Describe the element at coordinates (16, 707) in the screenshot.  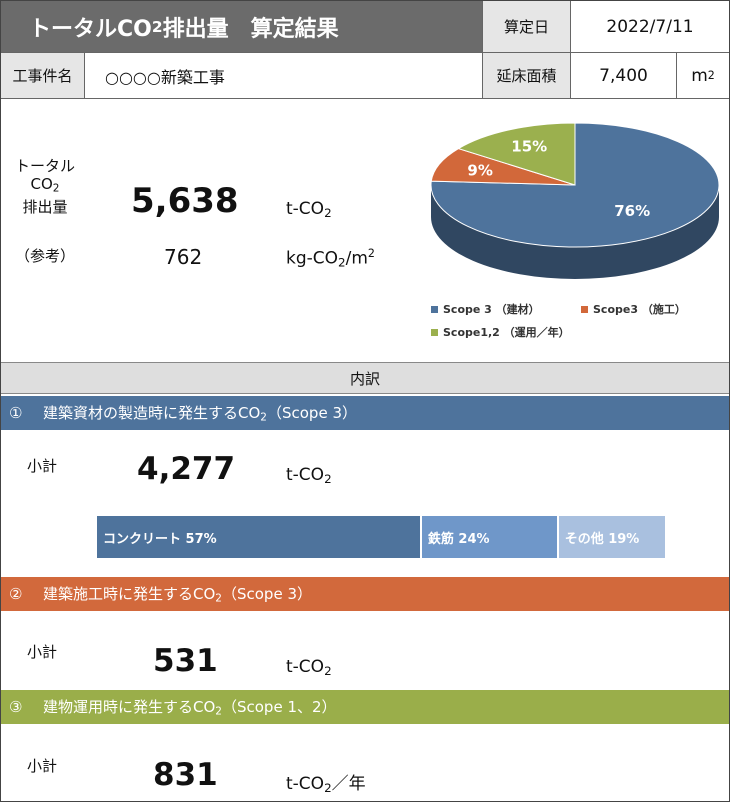
I see `section-number: ③` at that location.